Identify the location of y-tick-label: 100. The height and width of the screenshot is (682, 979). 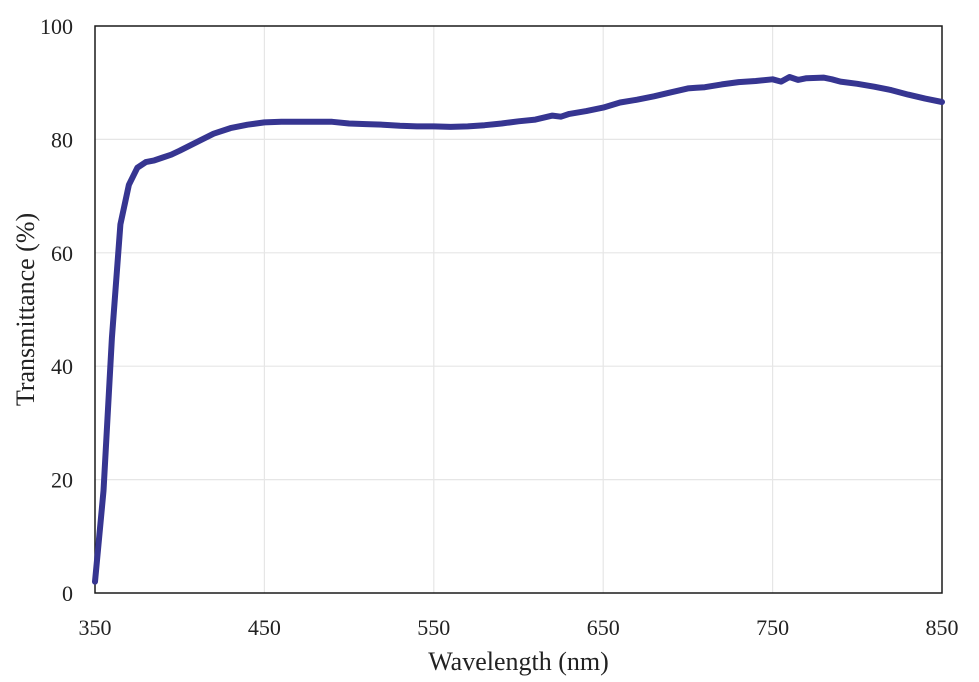
(56, 26).